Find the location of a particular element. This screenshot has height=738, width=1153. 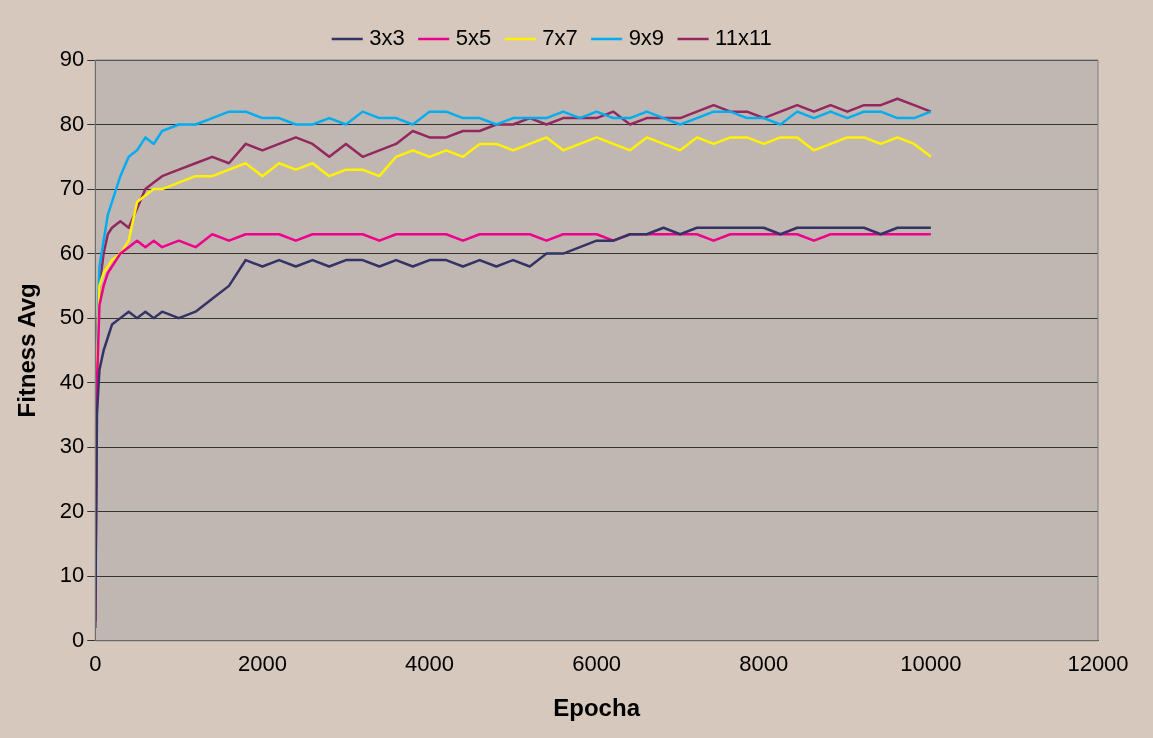

y-tick-label: 60 is located at coordinates (72, 252).